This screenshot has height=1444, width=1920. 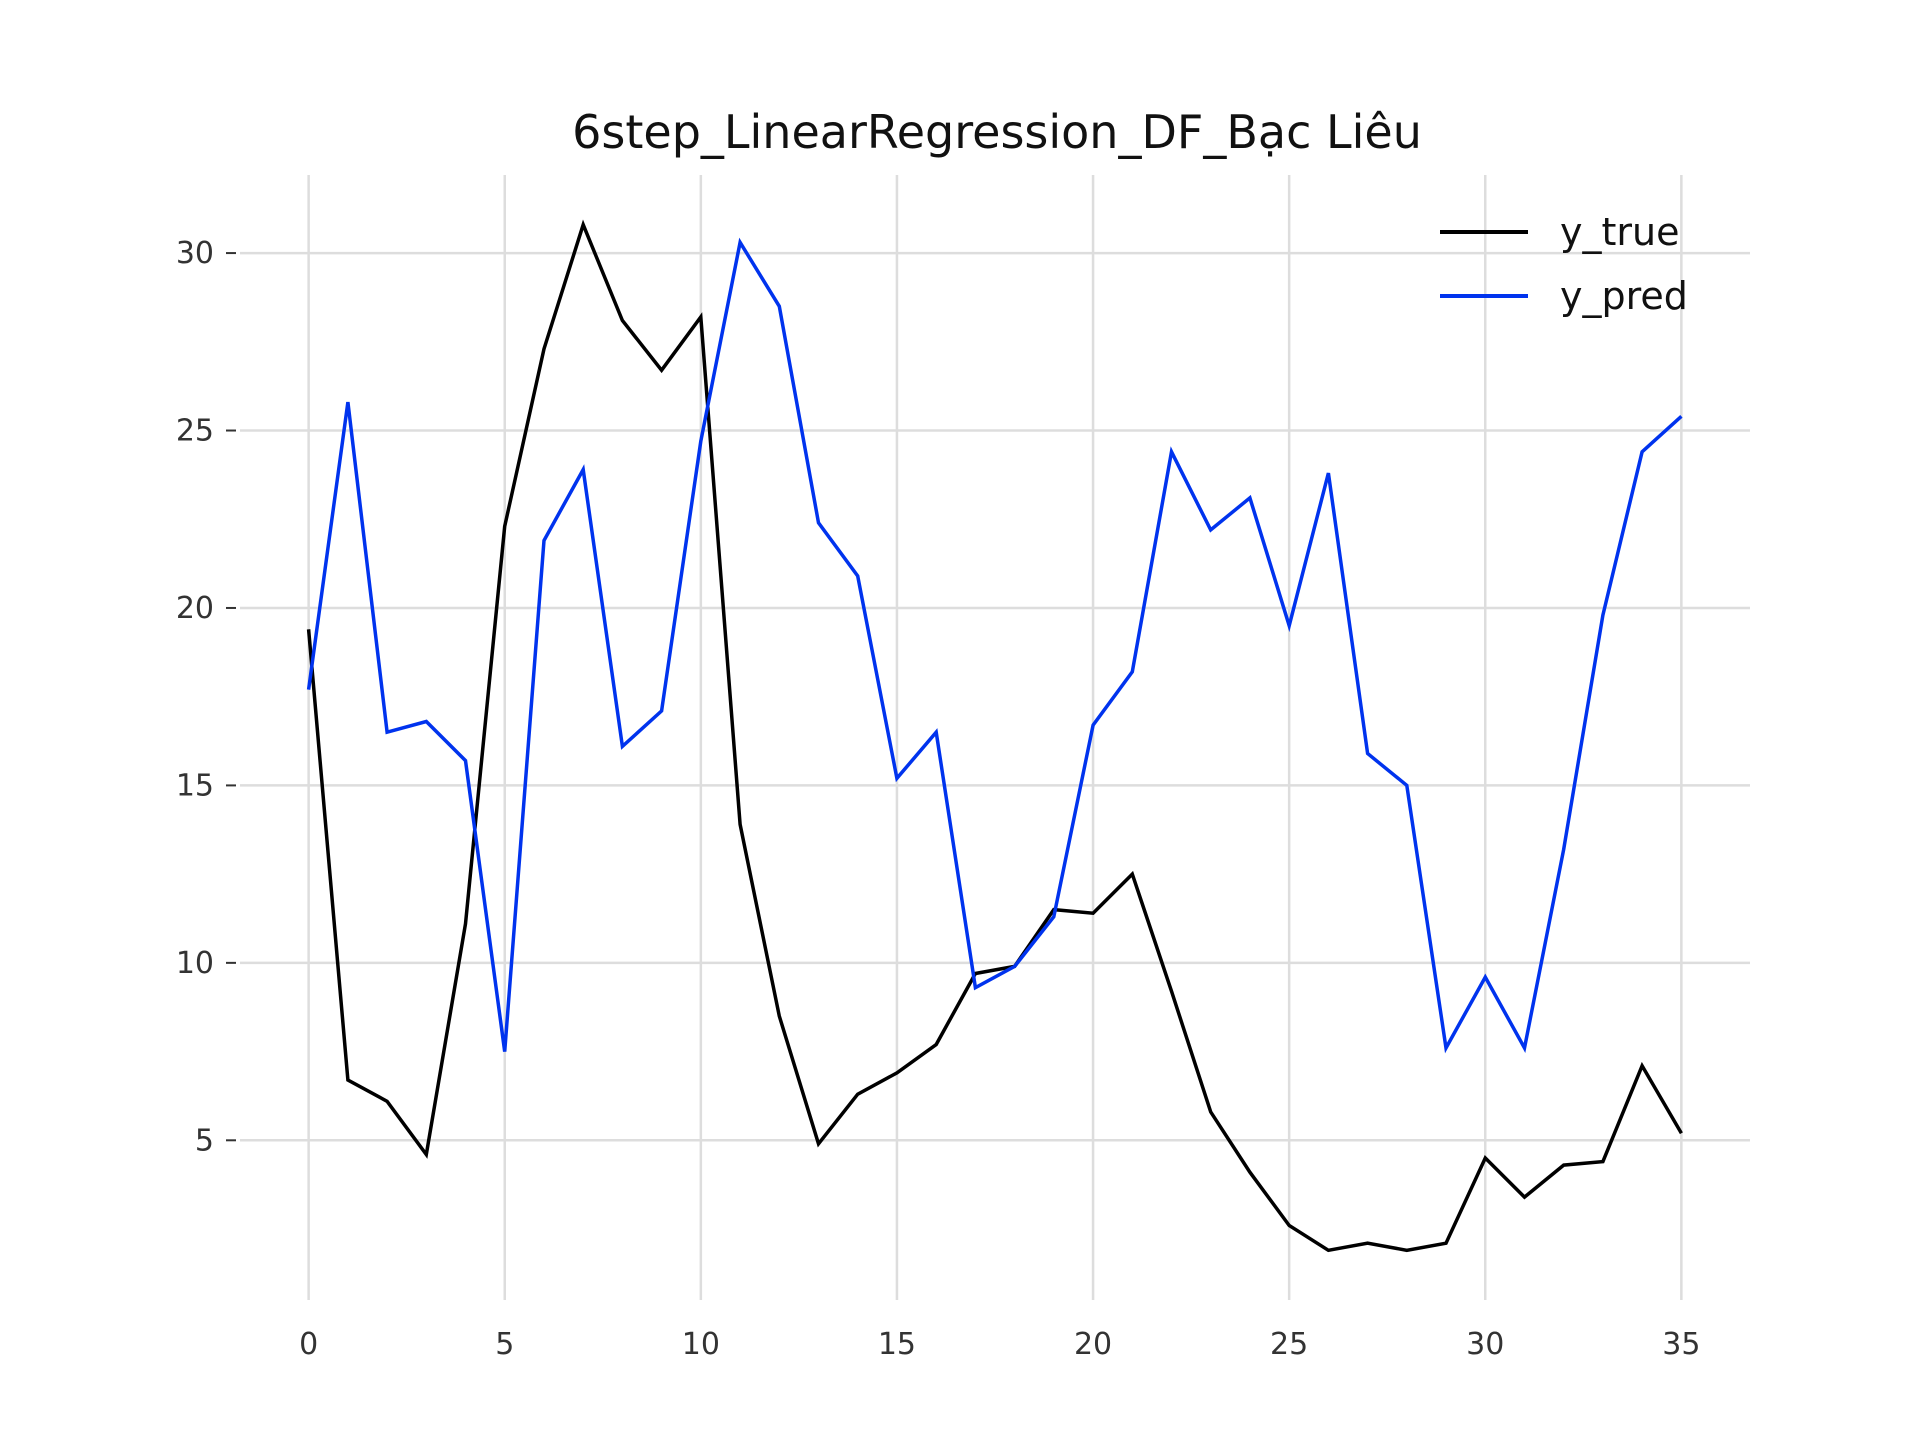 What do you see at coordinates (1619, 232) in the screenshot?
I see `legend-label: y_true` at bounding box center [1619, 232].